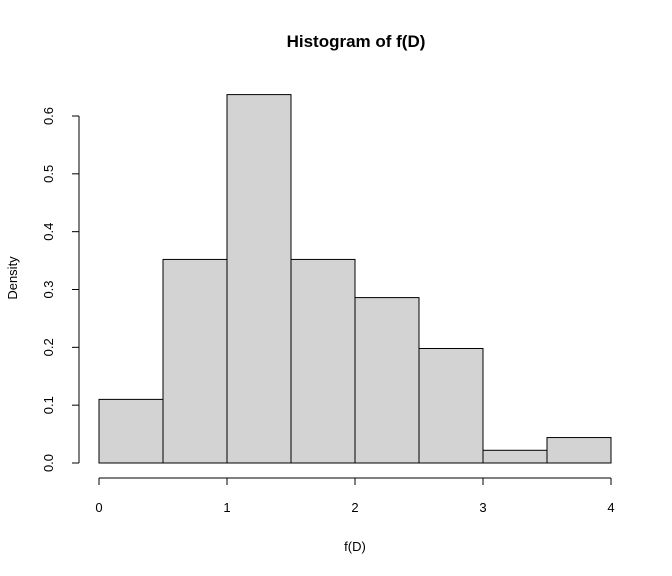 This screenshot has width=672, height=576. Describe the element at coordinates (354, 507) in the screenshot. I see `x-tick-label-2: 2` at that location.